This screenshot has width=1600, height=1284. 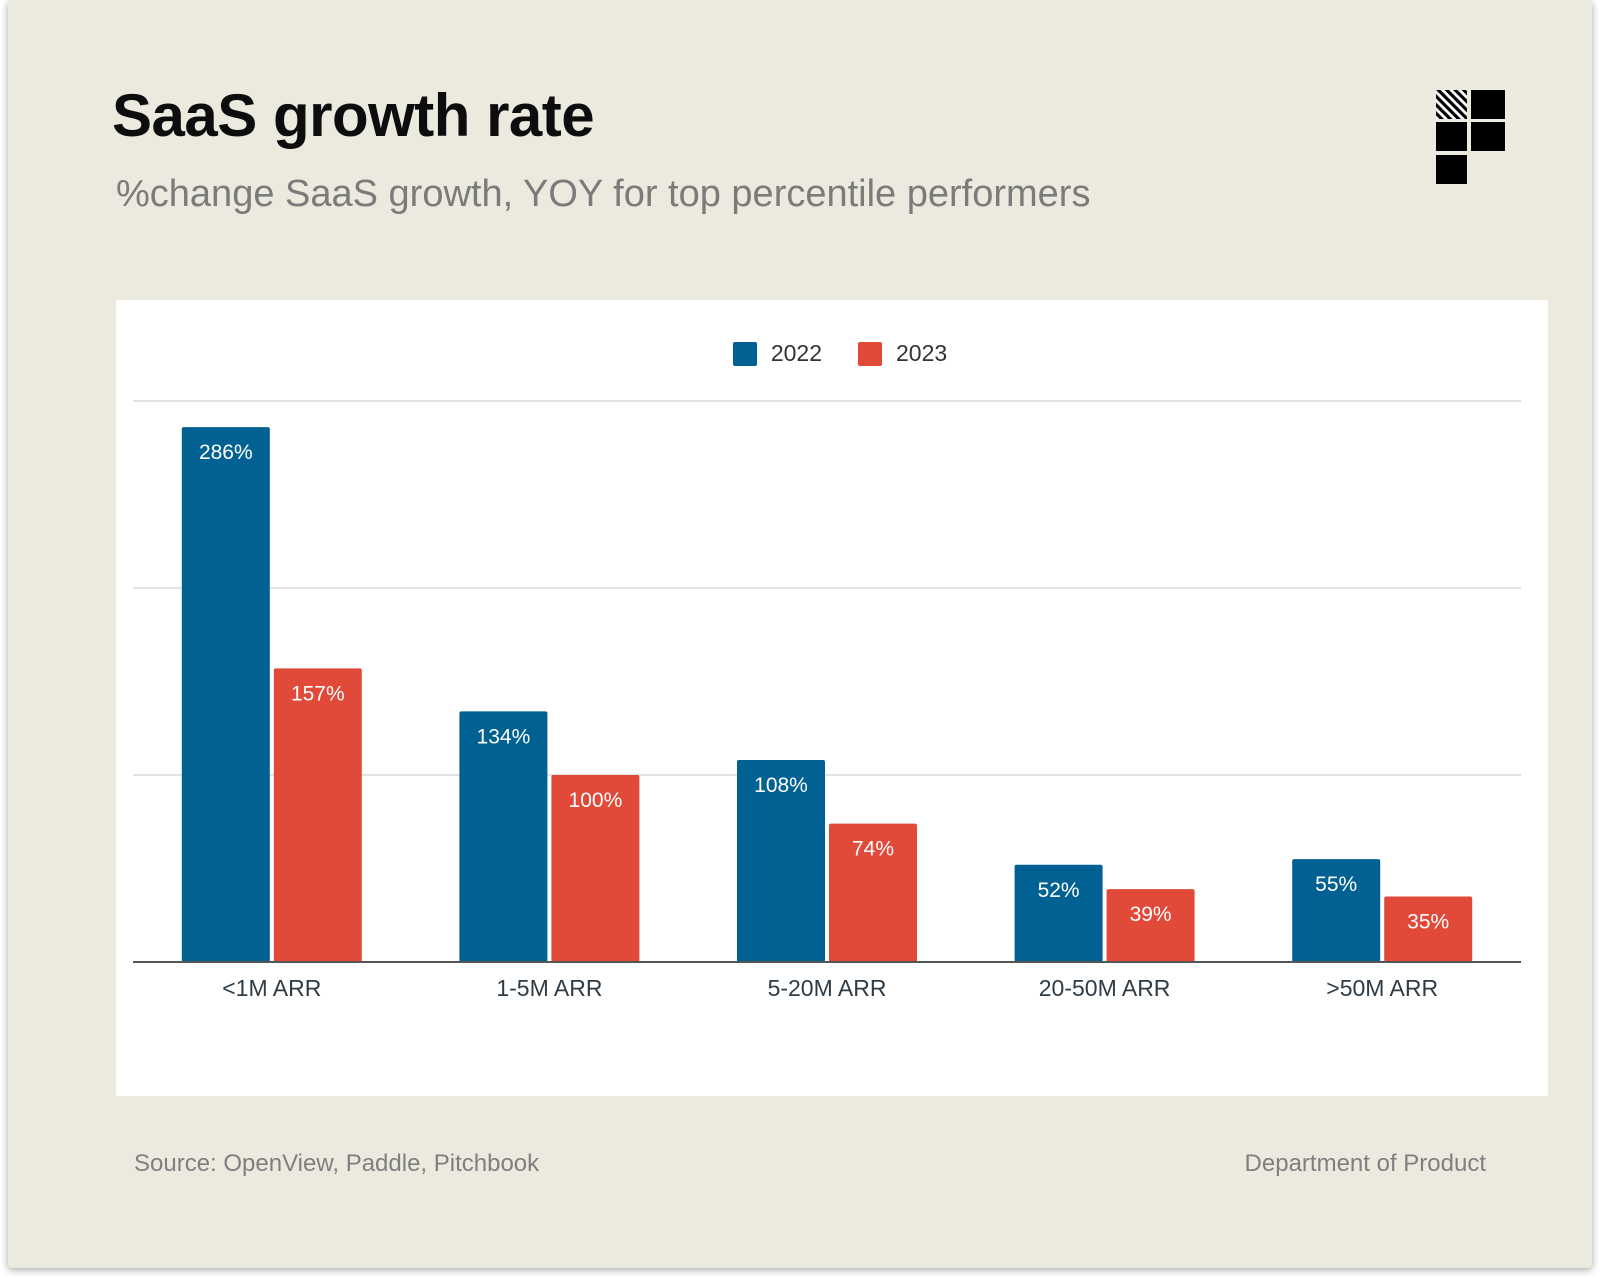 What do you see at coordinates (796, 353) in the screenshot?
I see `legend-label-2022: 2022` at bounding box center [796, 353].